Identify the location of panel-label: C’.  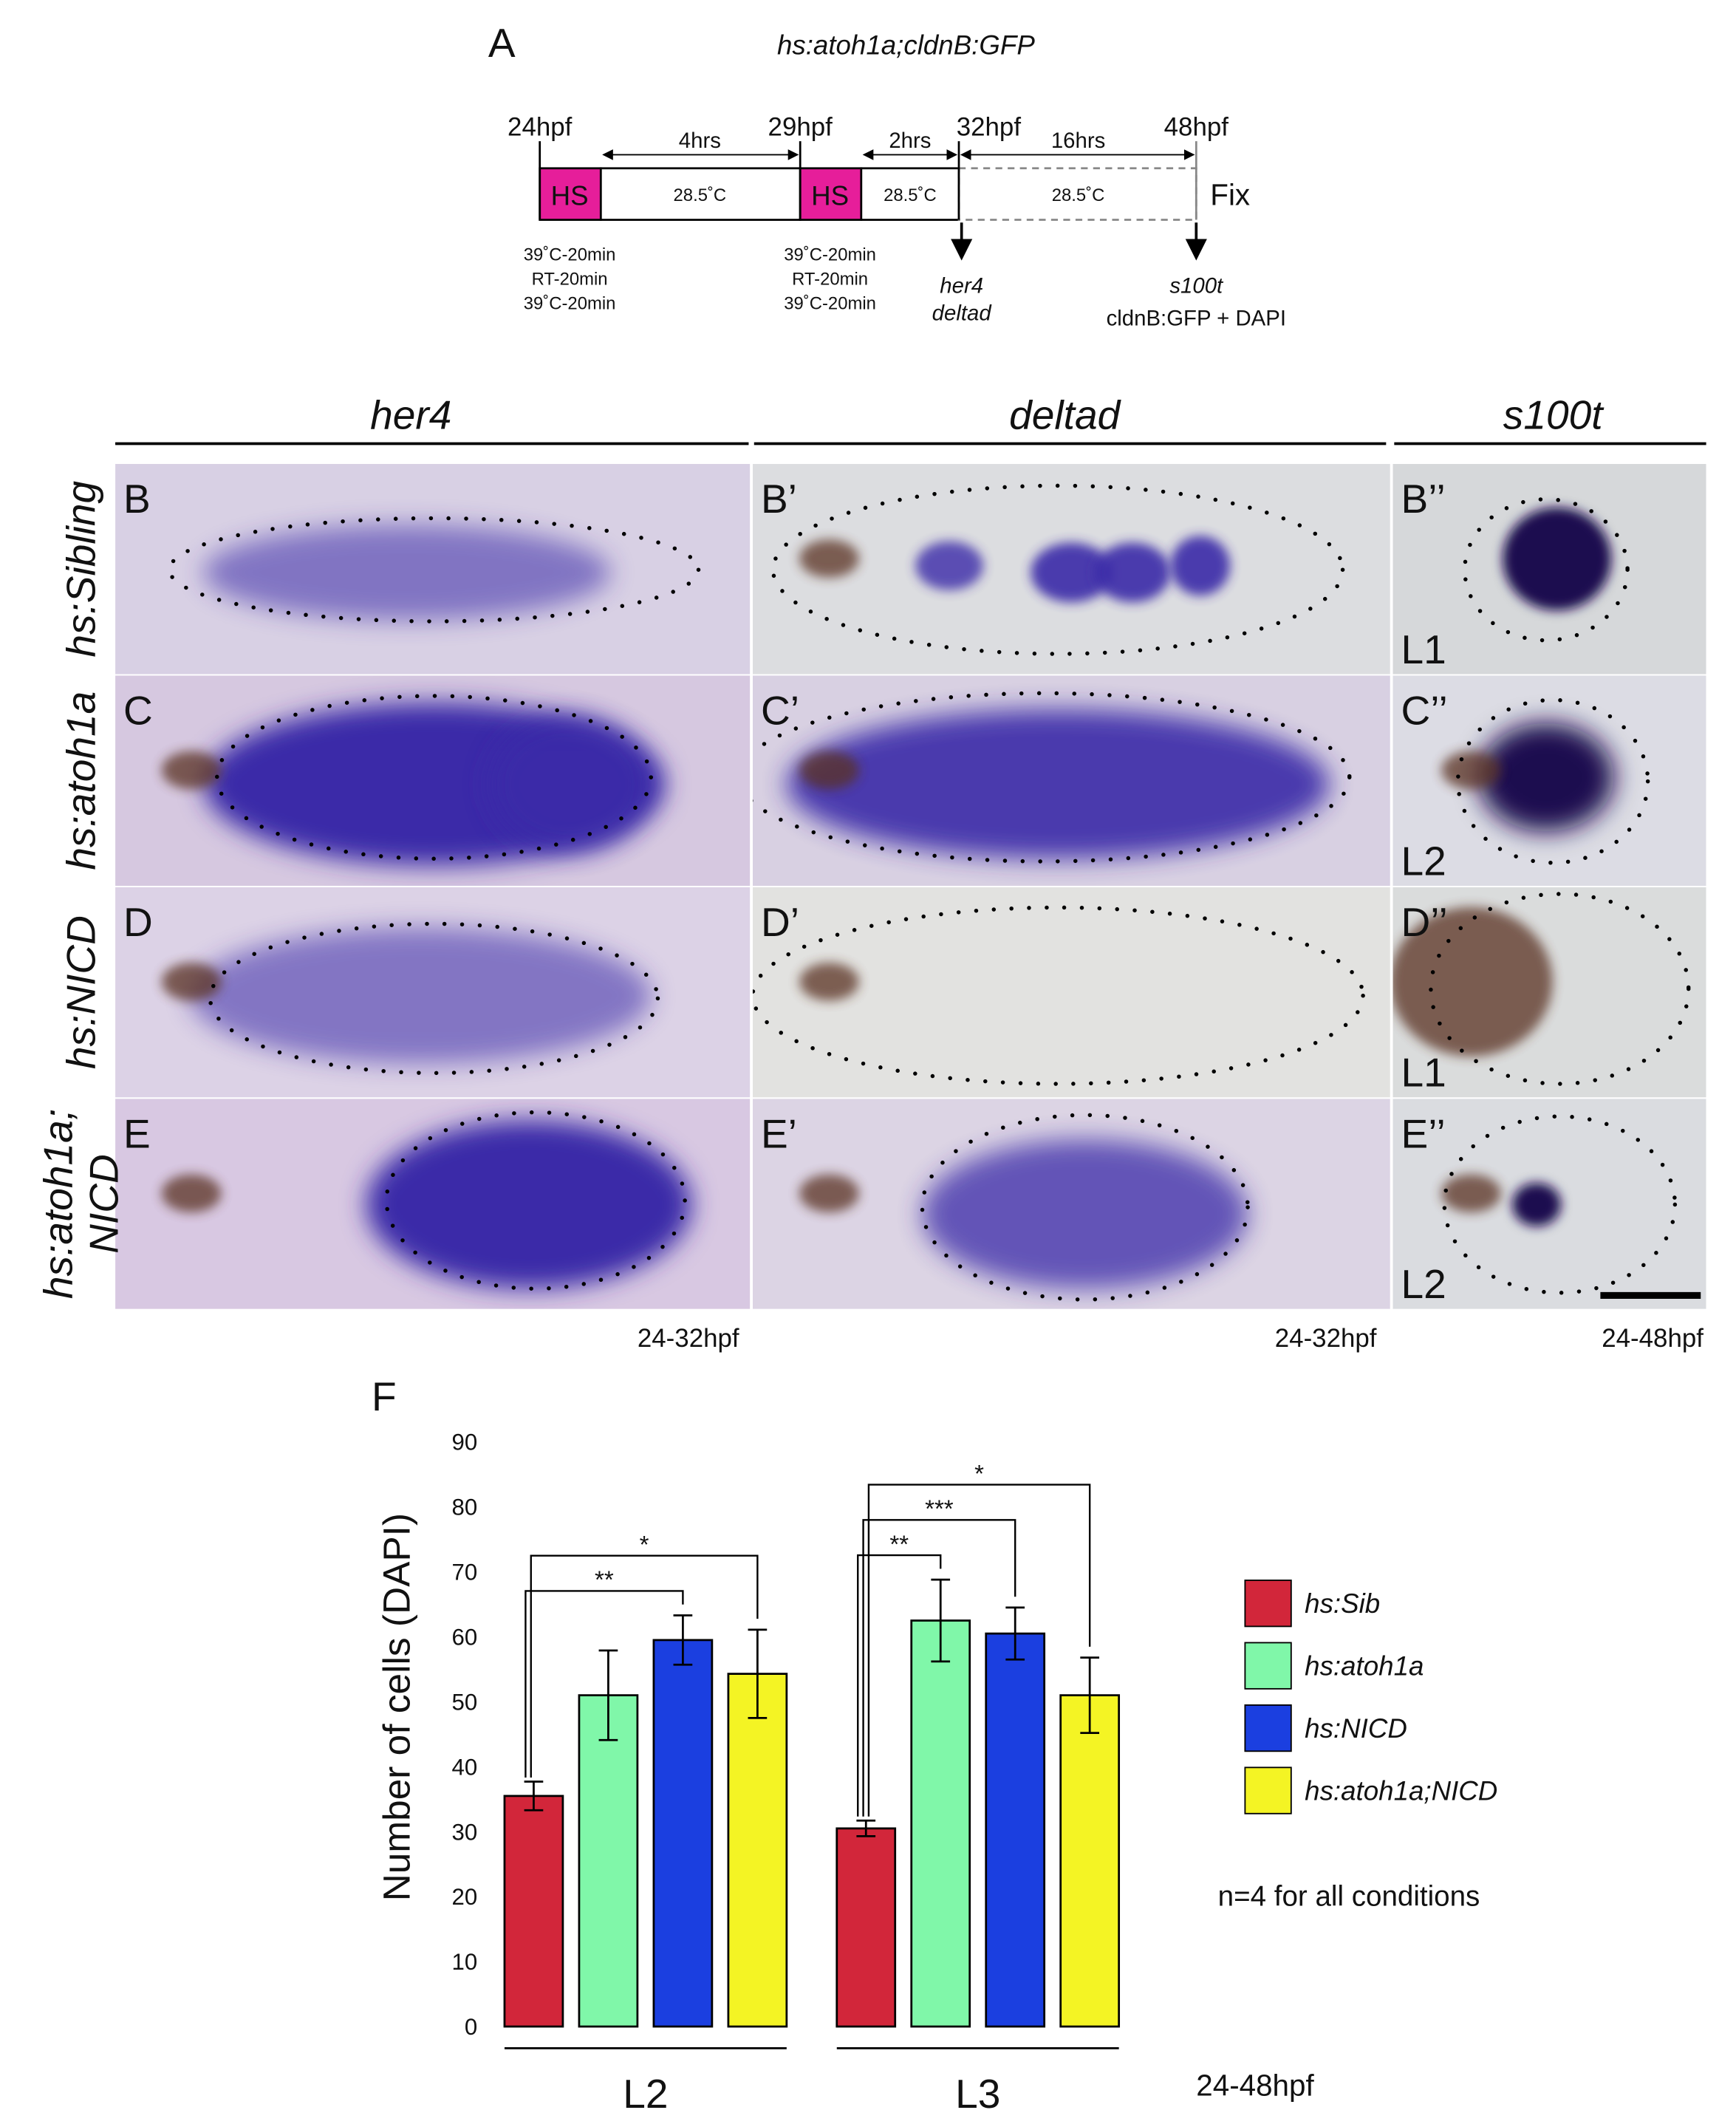
(780, 711).